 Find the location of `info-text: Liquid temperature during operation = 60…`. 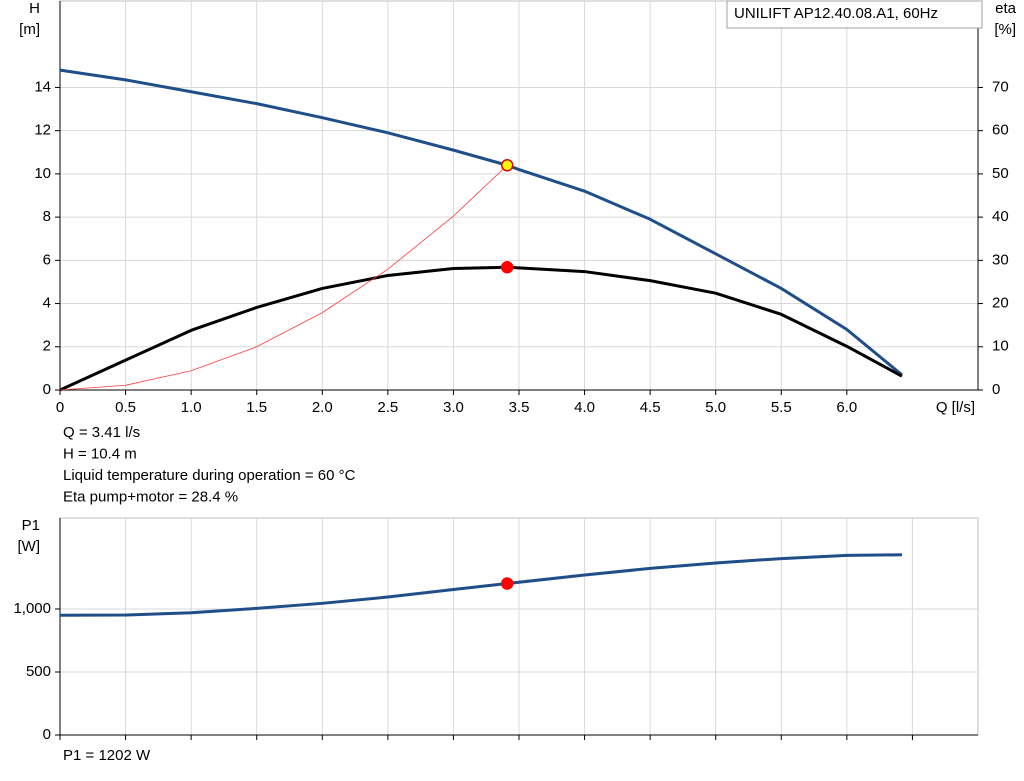

info-text: Liquid temperature during operation = 60… is located at coordinates (209, 475).